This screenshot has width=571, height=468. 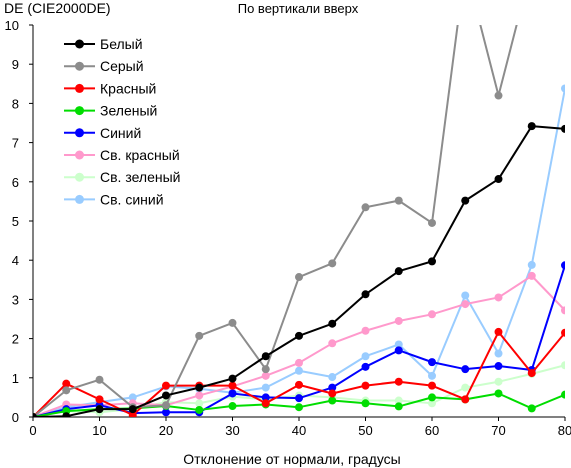 I want to click on legend-label: Зеленый, so click(x=128, y=111).